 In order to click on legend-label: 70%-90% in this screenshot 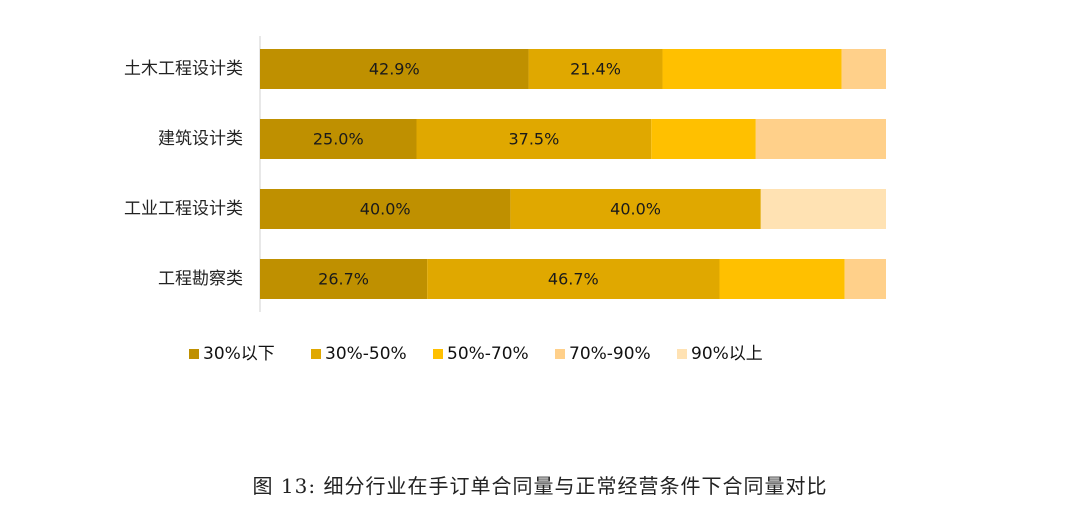, I will do `click(610, 354)`.